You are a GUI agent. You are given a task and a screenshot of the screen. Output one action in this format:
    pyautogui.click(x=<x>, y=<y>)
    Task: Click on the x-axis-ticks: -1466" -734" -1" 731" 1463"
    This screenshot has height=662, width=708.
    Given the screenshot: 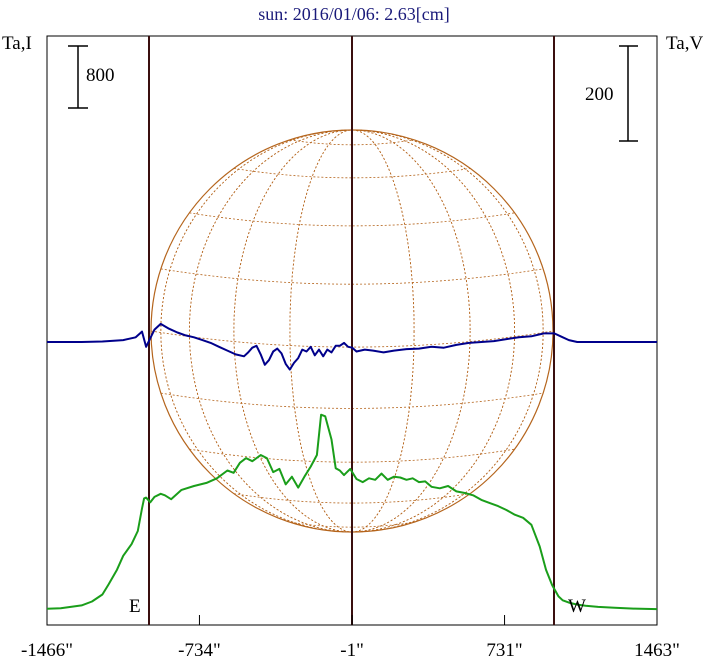 What is the action you would take?
    pyautogui.click(x=350, y=638)
    